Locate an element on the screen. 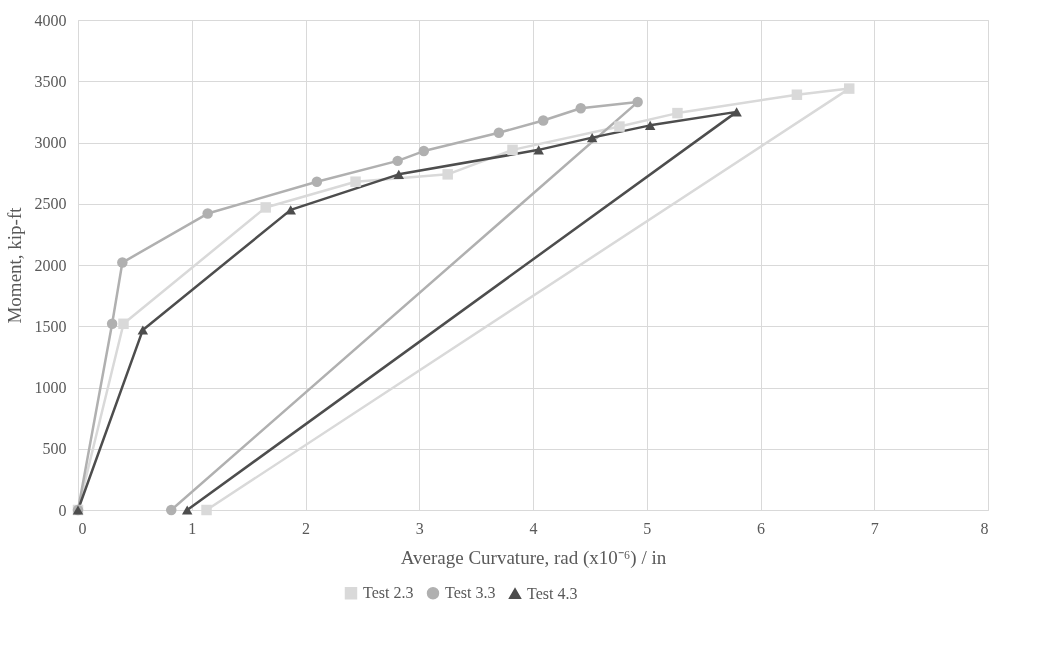 The height and width of the screenshot is (655, 1038). y-tick-label: 4000 is located at coordinates (50, 20).